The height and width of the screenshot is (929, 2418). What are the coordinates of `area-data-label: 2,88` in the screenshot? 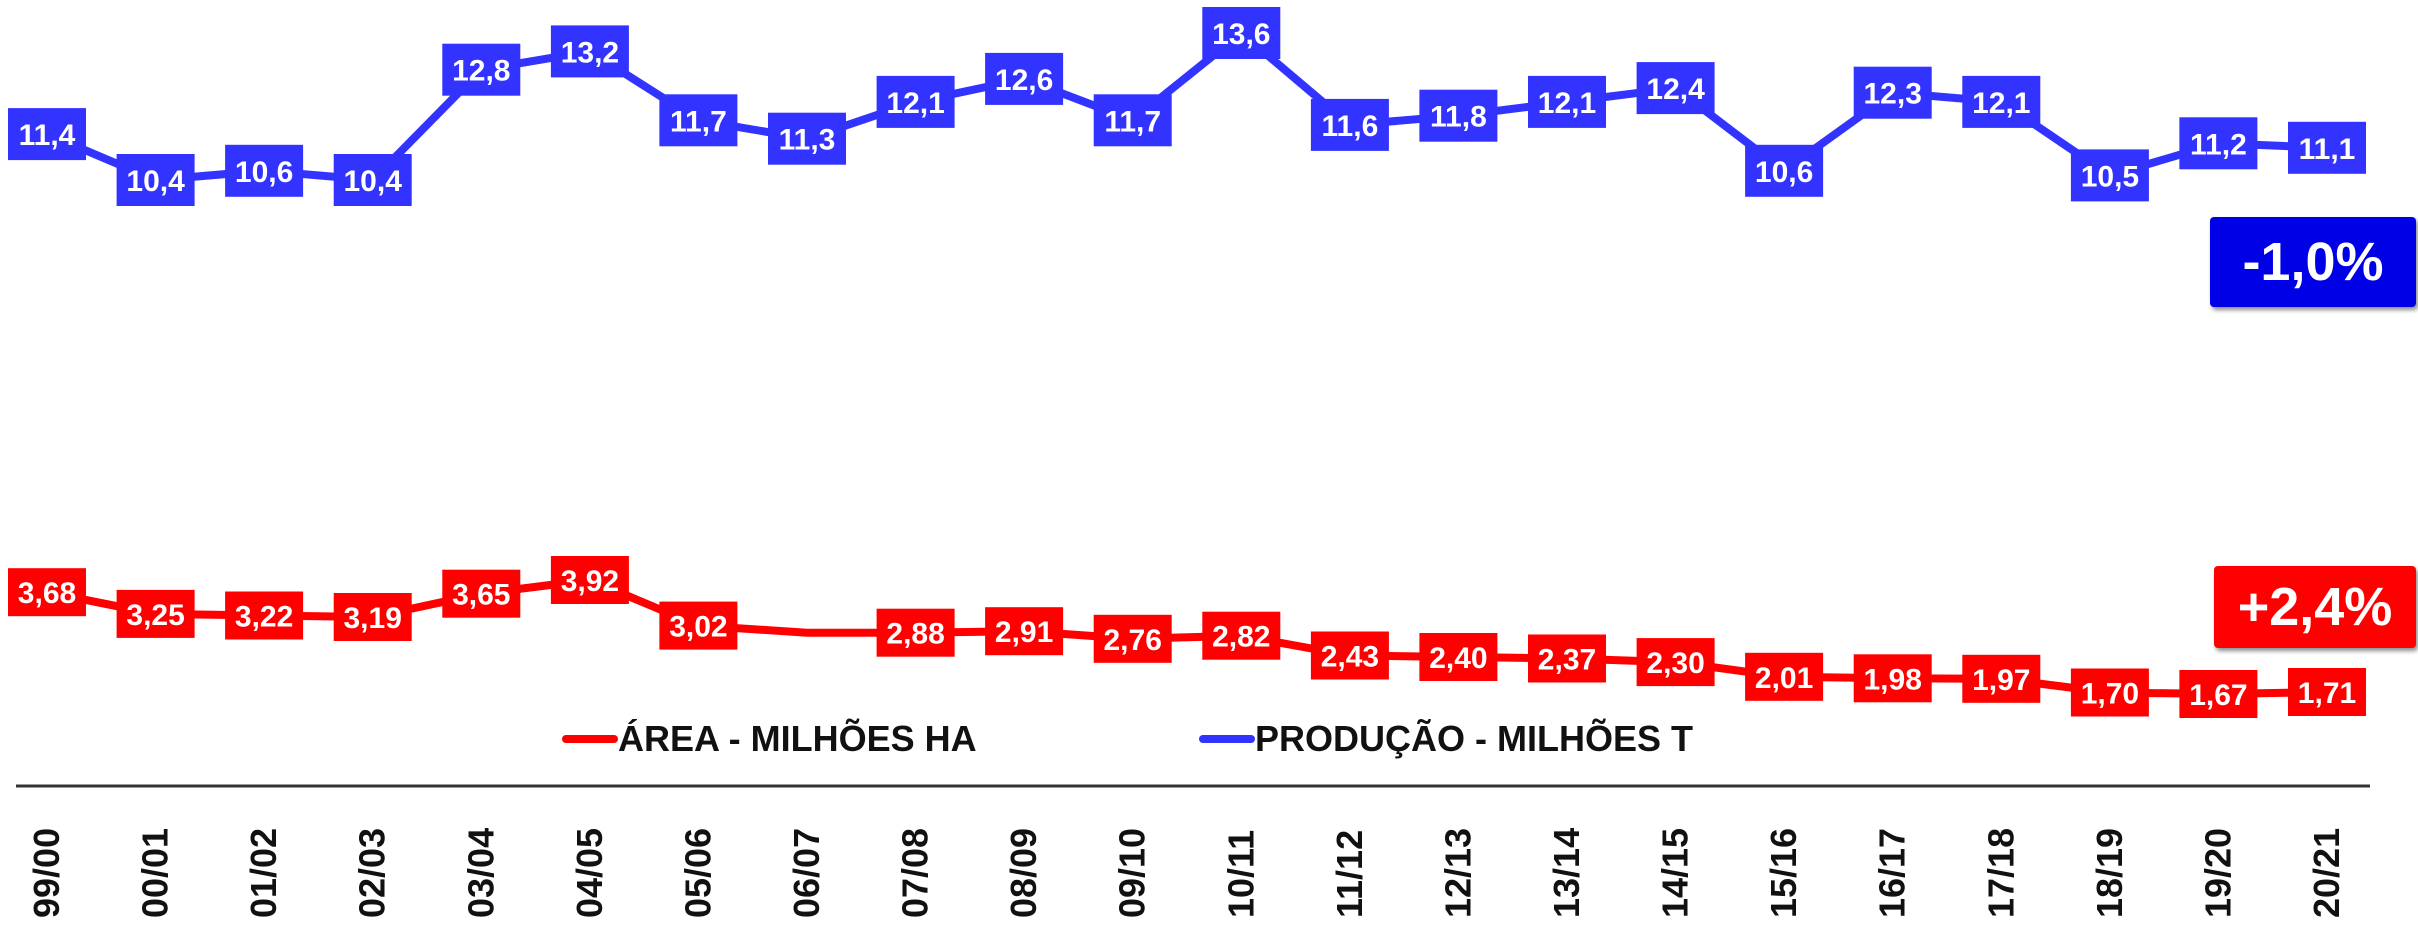 It's located at (915, 632).